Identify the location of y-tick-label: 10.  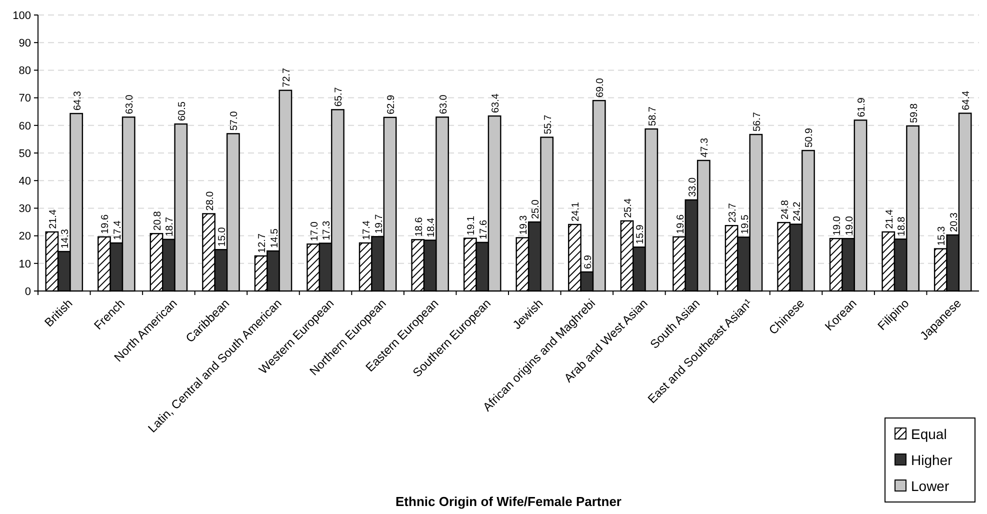
(24, 264).